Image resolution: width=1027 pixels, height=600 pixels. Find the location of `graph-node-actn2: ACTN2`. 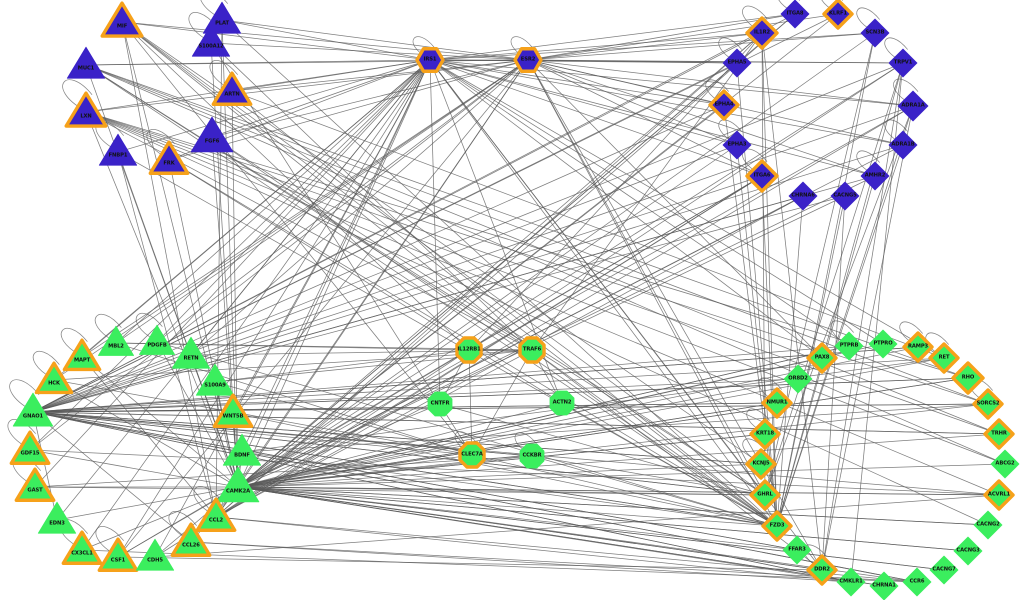

graph-node-actn2: ACTN2 is located at coordinates (562, 403).